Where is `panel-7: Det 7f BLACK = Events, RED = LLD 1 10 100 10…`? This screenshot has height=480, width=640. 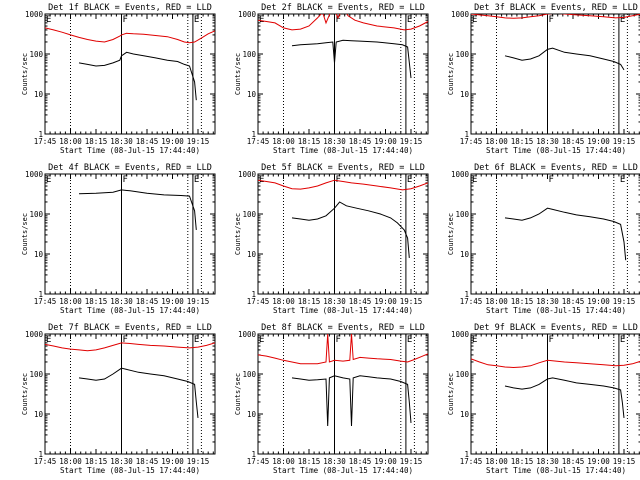
panel-7: Det 7f BLACK = Events, RED = LLD 1 10 100 10… is located at coordinates (118, 399).